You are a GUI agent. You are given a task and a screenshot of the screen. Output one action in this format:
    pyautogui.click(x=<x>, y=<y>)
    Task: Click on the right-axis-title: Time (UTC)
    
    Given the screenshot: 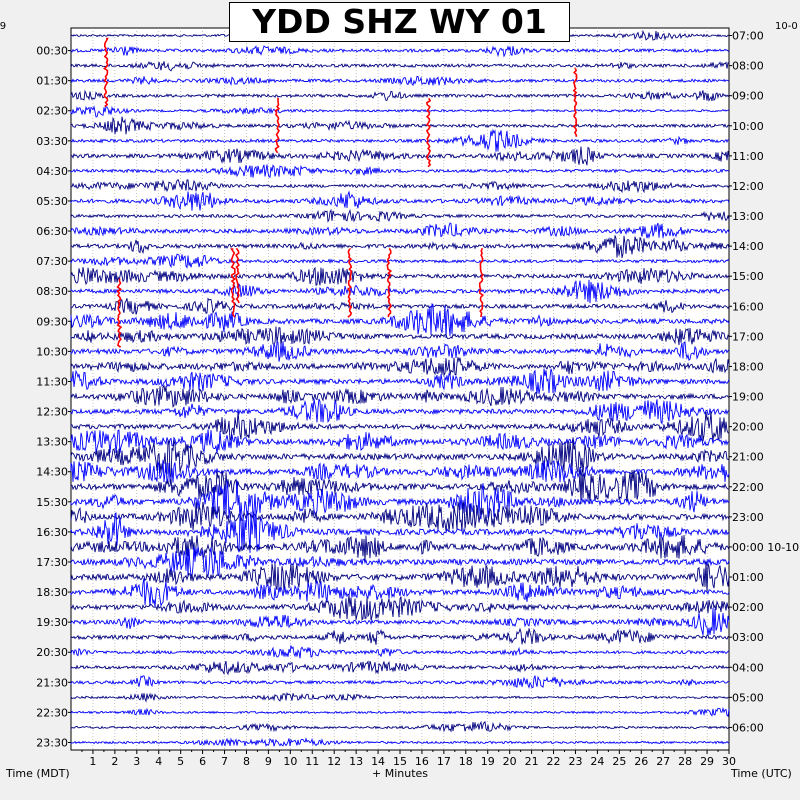 What is the action you would take?
    pyautogui.click(x=761, y=773)
    